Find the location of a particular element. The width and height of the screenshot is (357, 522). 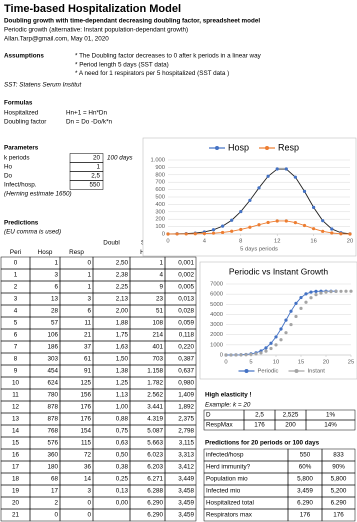

cell: 0,118 is located at coordinates (187, 335).